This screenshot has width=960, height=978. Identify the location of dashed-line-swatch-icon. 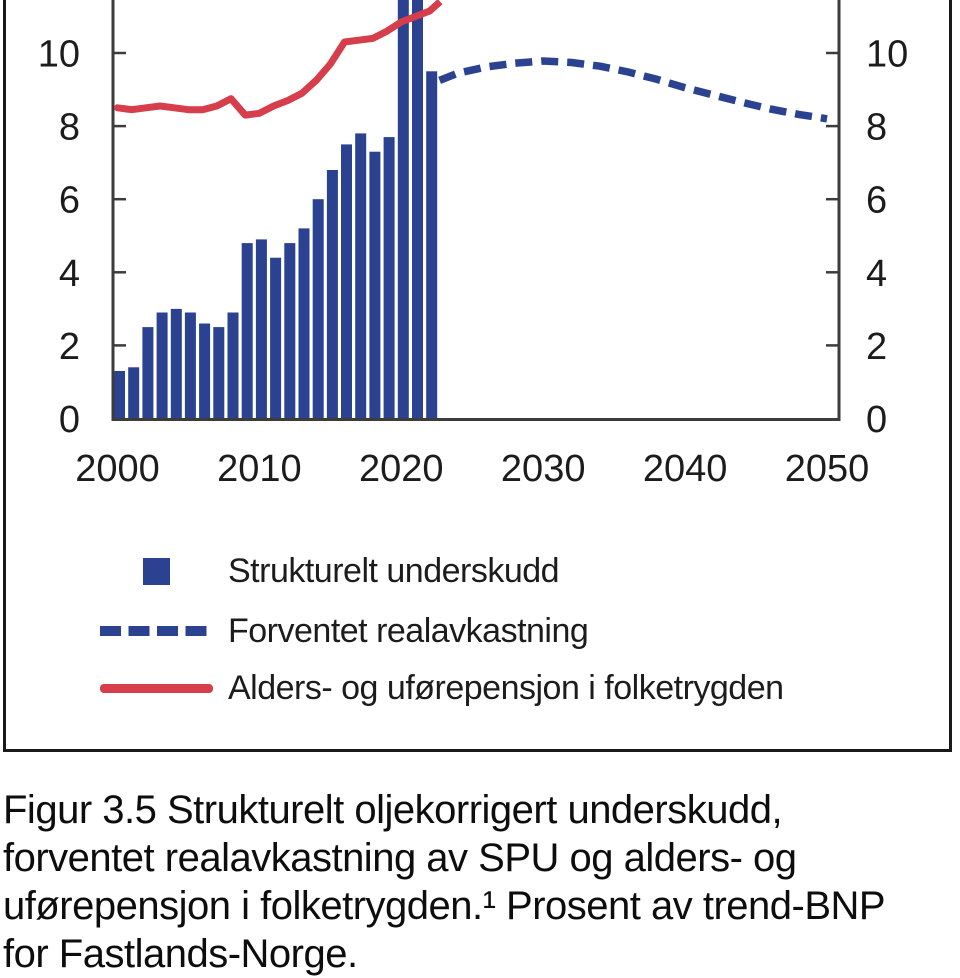
(156, 631).